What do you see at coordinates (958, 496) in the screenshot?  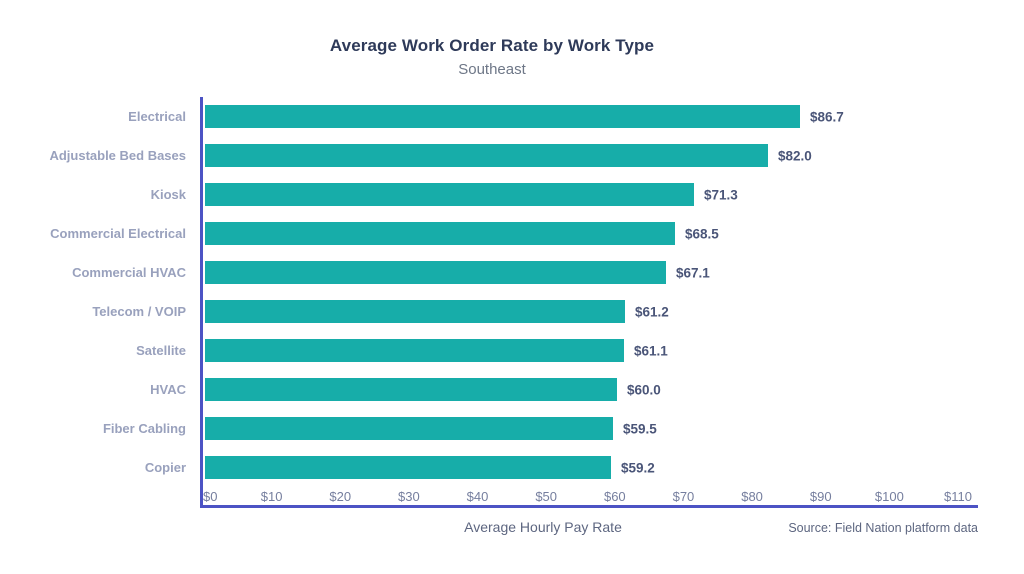 I see `x-tick-label: $110` at bounding box center [958, 496].